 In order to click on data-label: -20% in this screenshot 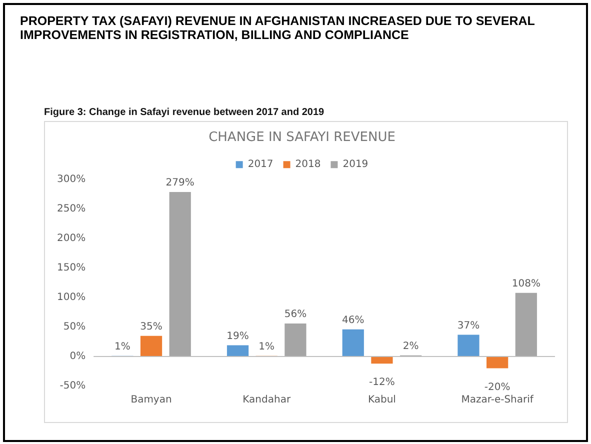, I will do `click(497, 387)`.